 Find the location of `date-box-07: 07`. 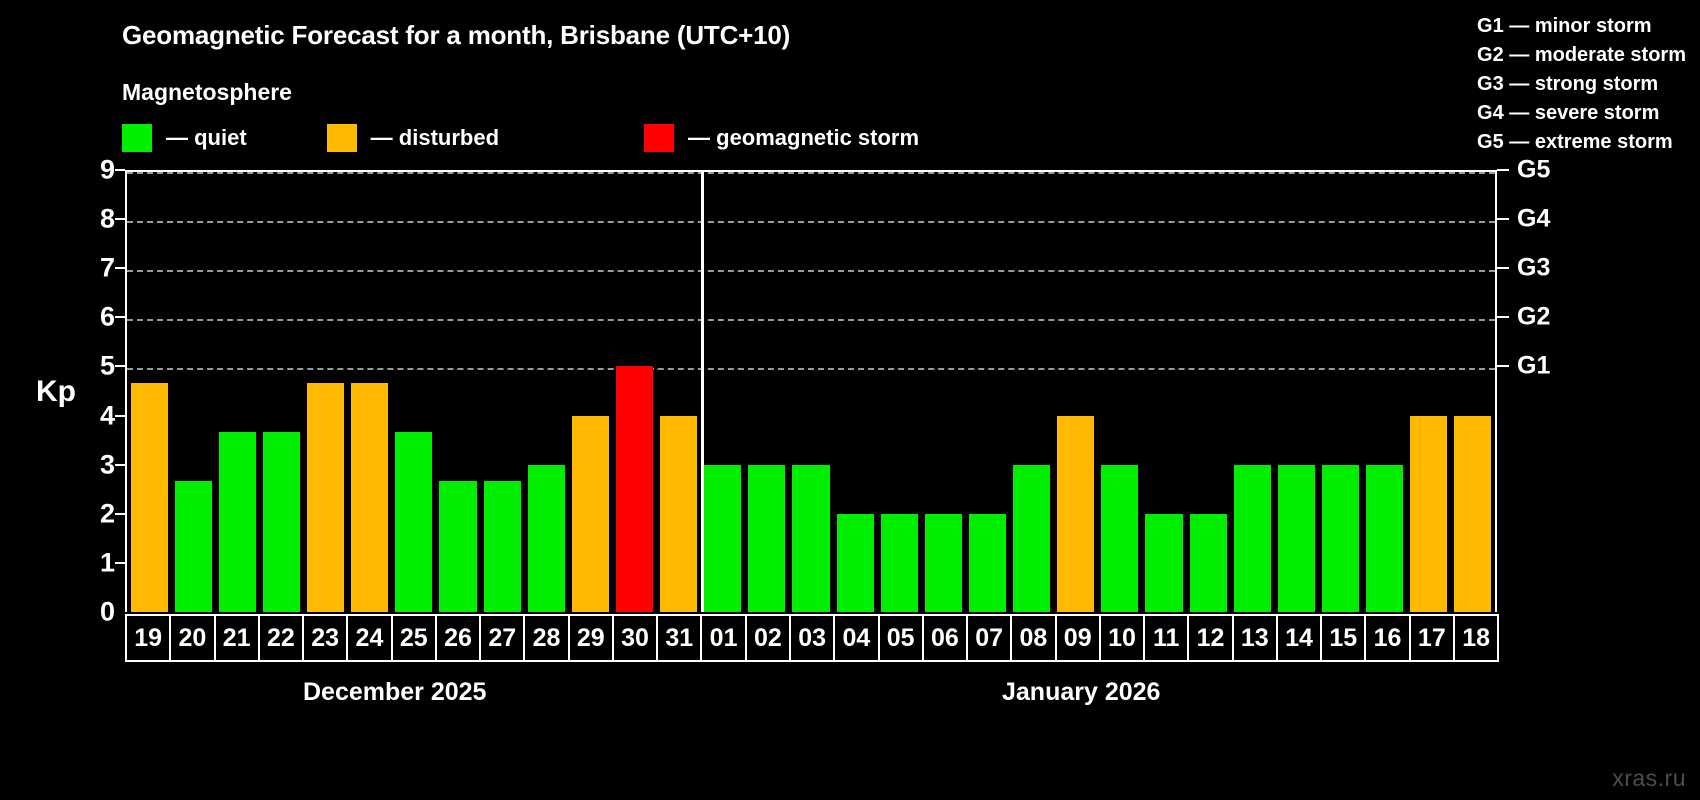

date-box-07: 07 is located at coordinates (989, 638).